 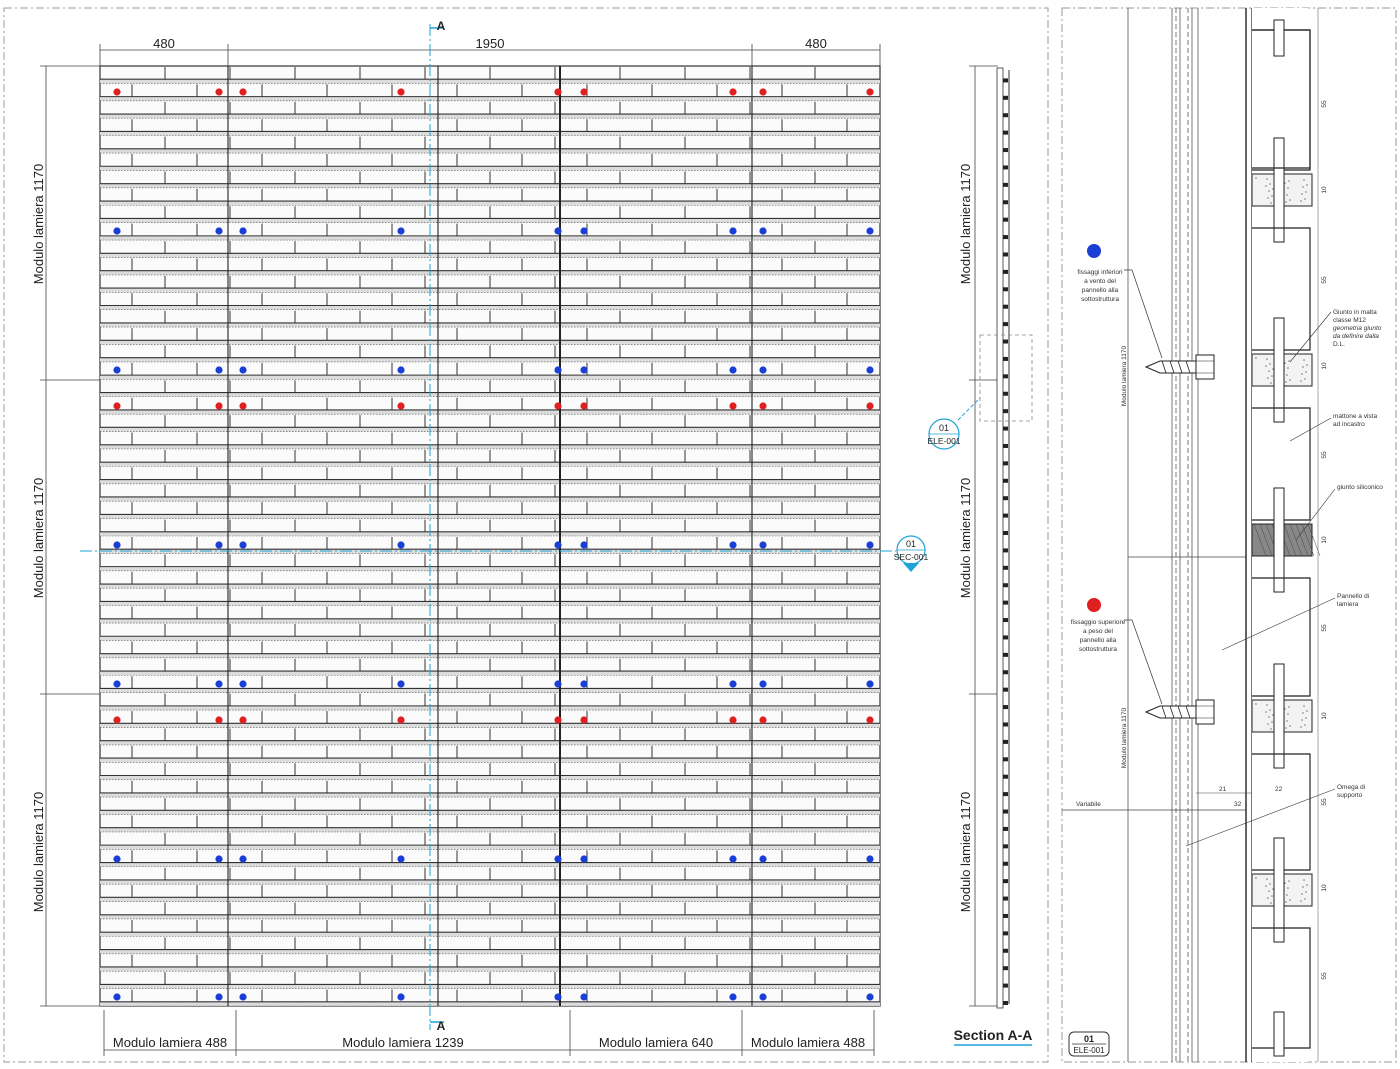 What do you see at coordinates (1179, 712) in the screenshot?
I see `screw-lower` at bounding box center [1179, 712].